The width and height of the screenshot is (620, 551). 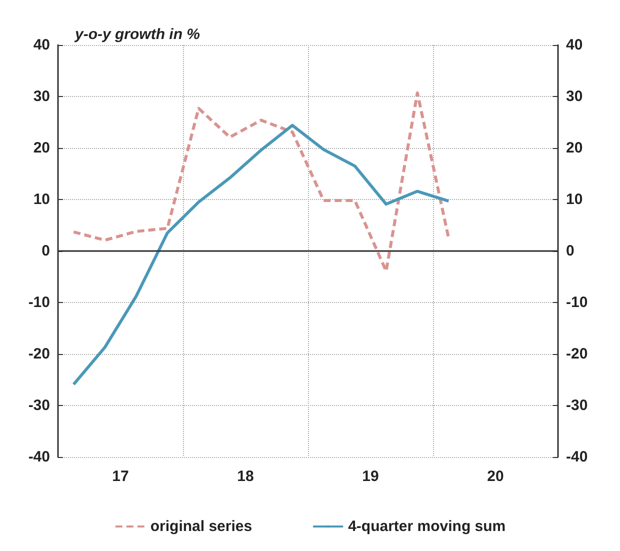 What do you see at coordinates (427, 526) in the screenshot?
I see `legend-label: 4-quarter moving sum` at bounding box center [427, 526].